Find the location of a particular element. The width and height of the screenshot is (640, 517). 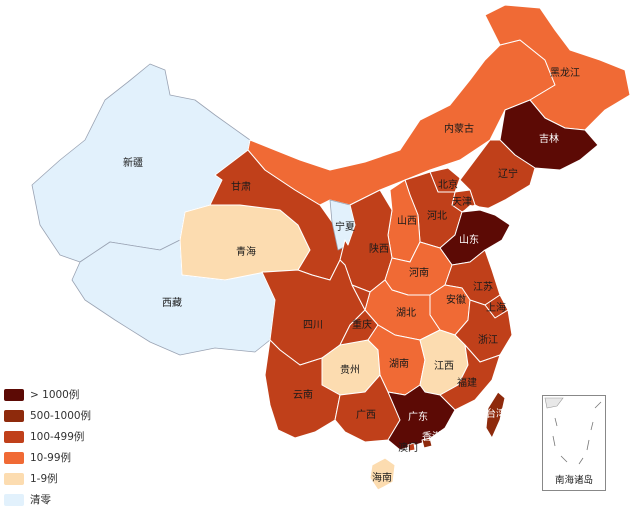

label-jiangxi: 江西 is located at coordinates (444, 366).